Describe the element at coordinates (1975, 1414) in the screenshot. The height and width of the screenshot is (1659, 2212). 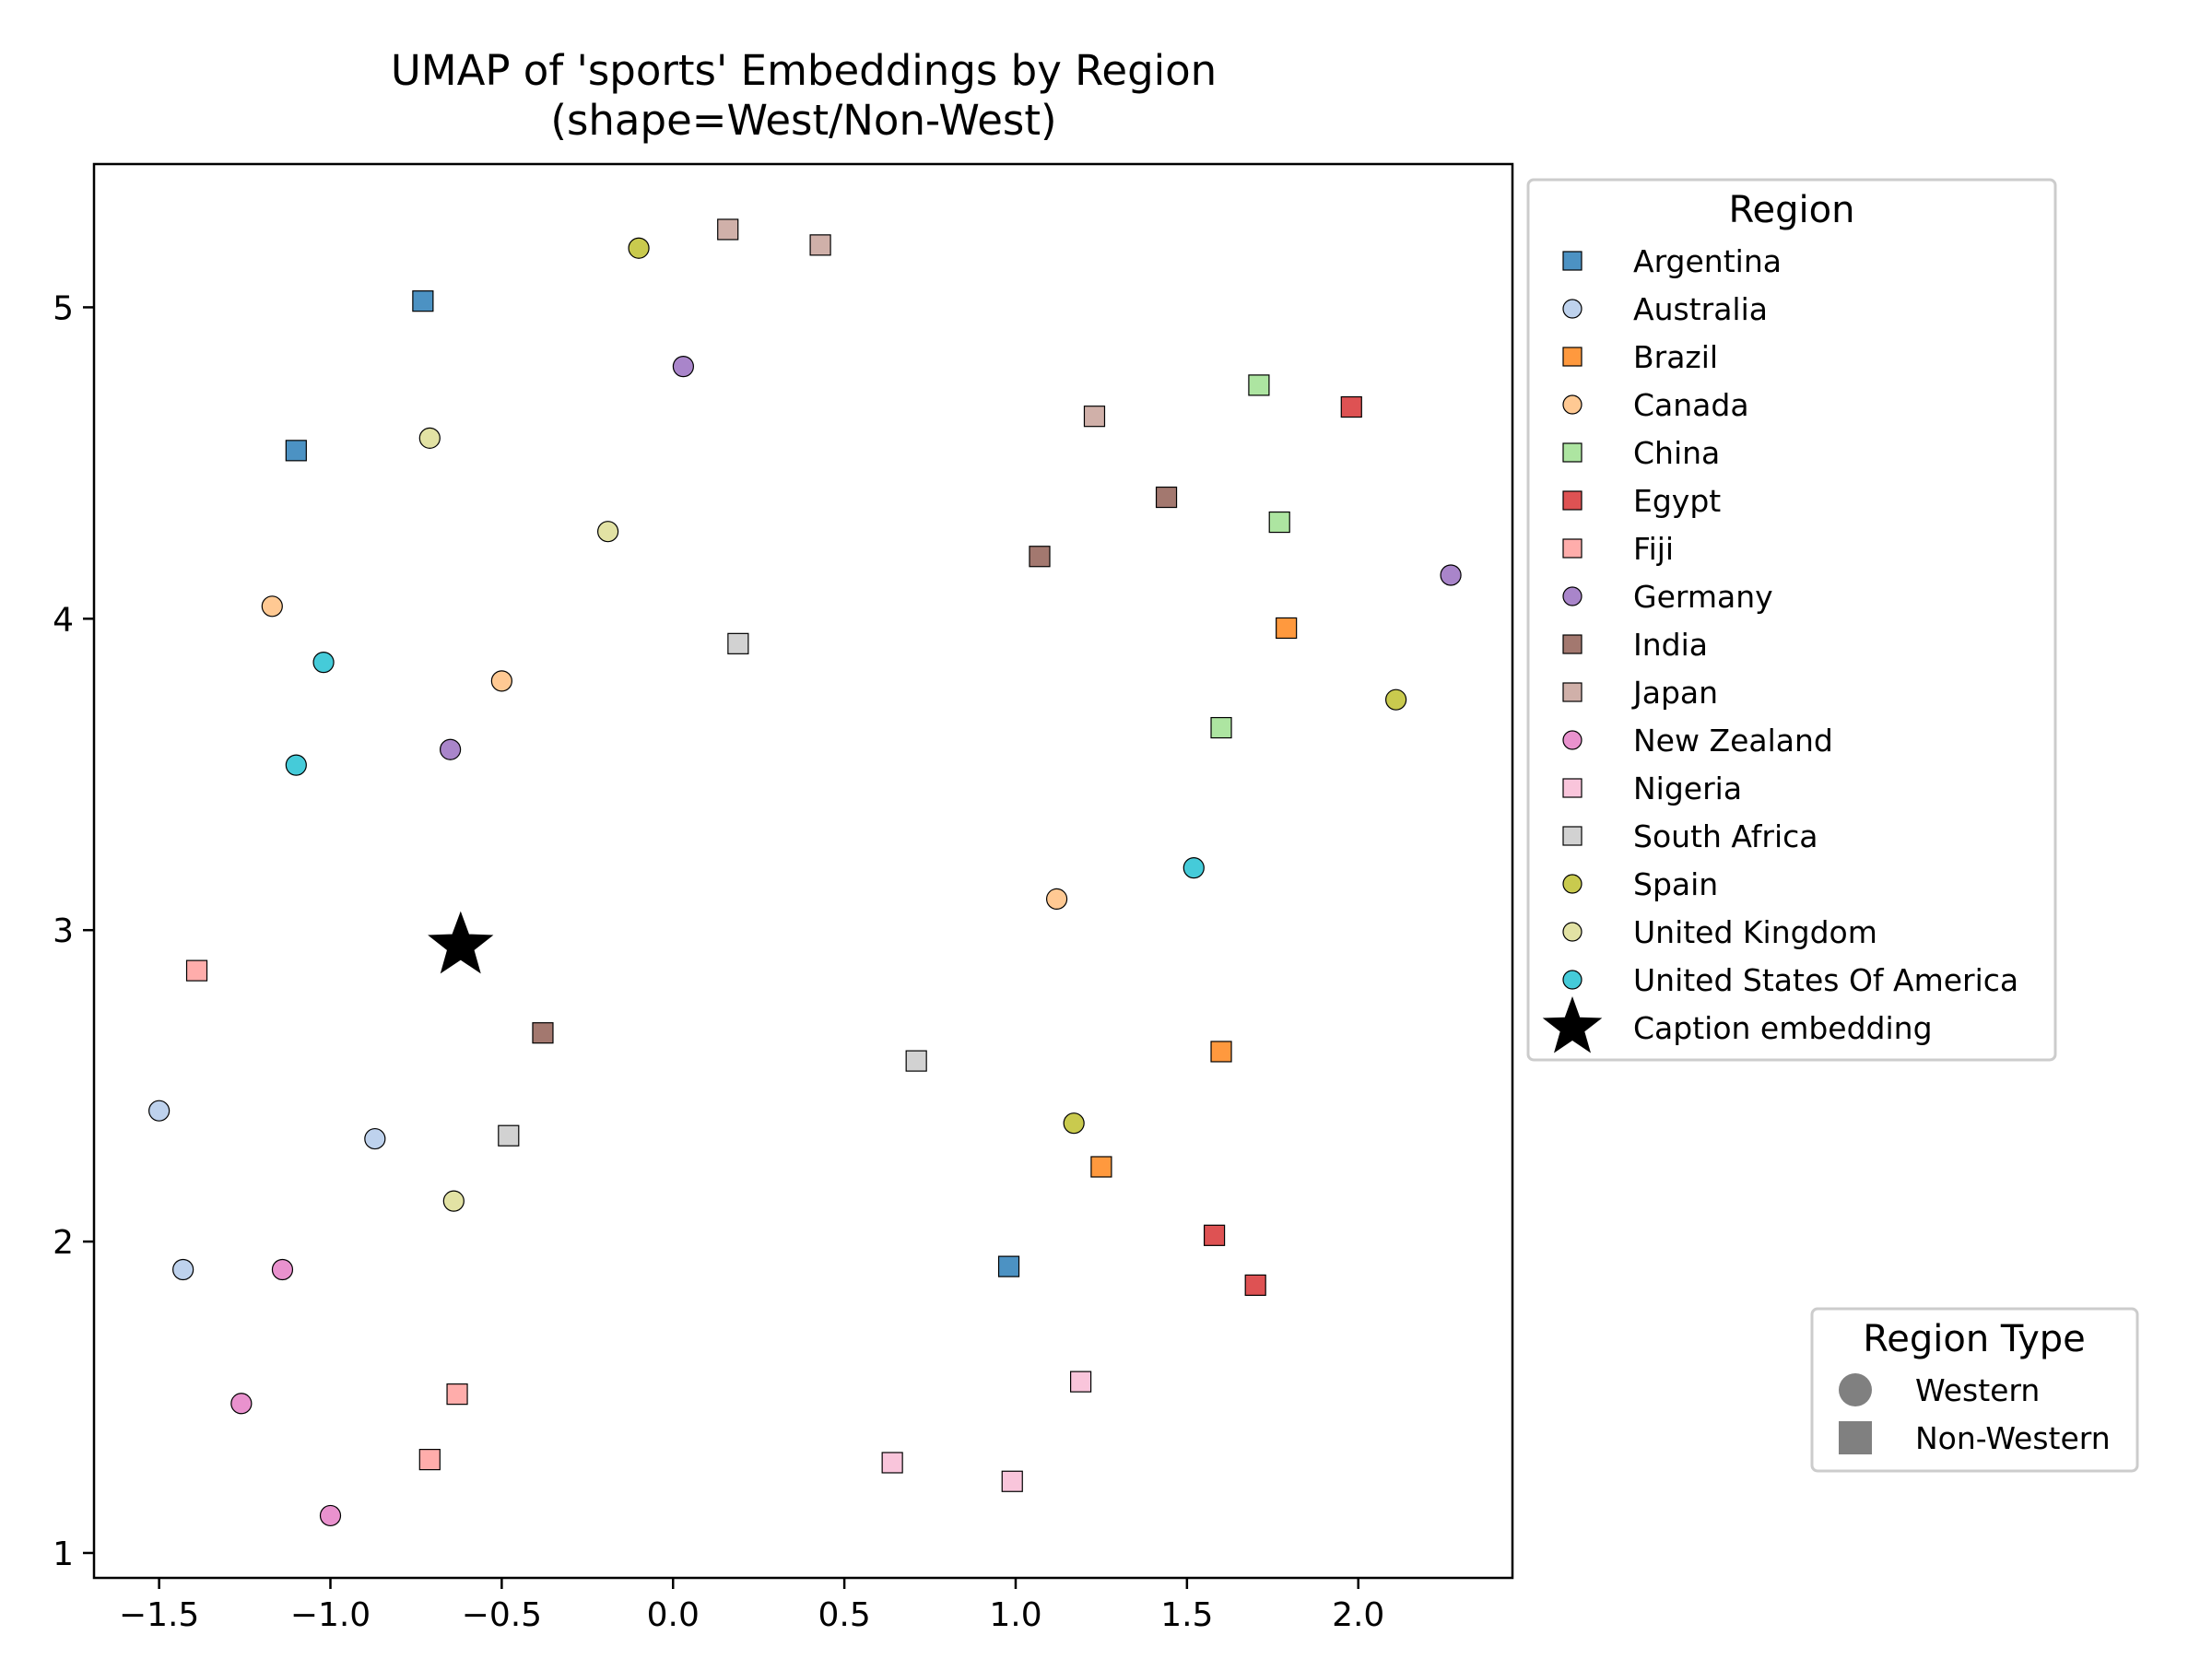
I see `region-type-legend-items: Western Non-Western` at that location.